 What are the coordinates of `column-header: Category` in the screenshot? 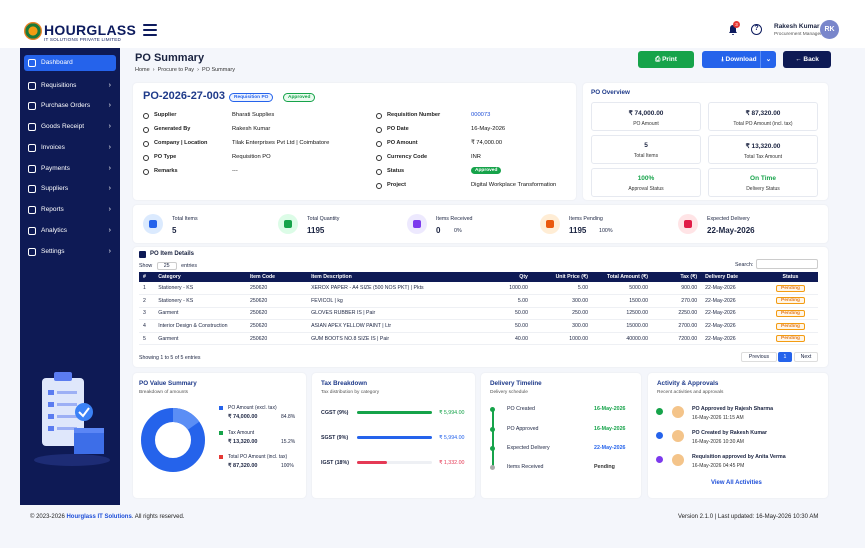 It's located at (200, 277).